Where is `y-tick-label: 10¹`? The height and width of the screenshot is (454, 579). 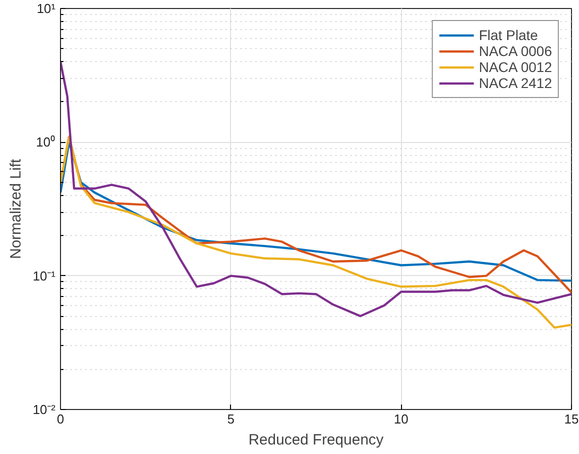 y-tick-label: 10¹ is located at coordinates (46, 8).